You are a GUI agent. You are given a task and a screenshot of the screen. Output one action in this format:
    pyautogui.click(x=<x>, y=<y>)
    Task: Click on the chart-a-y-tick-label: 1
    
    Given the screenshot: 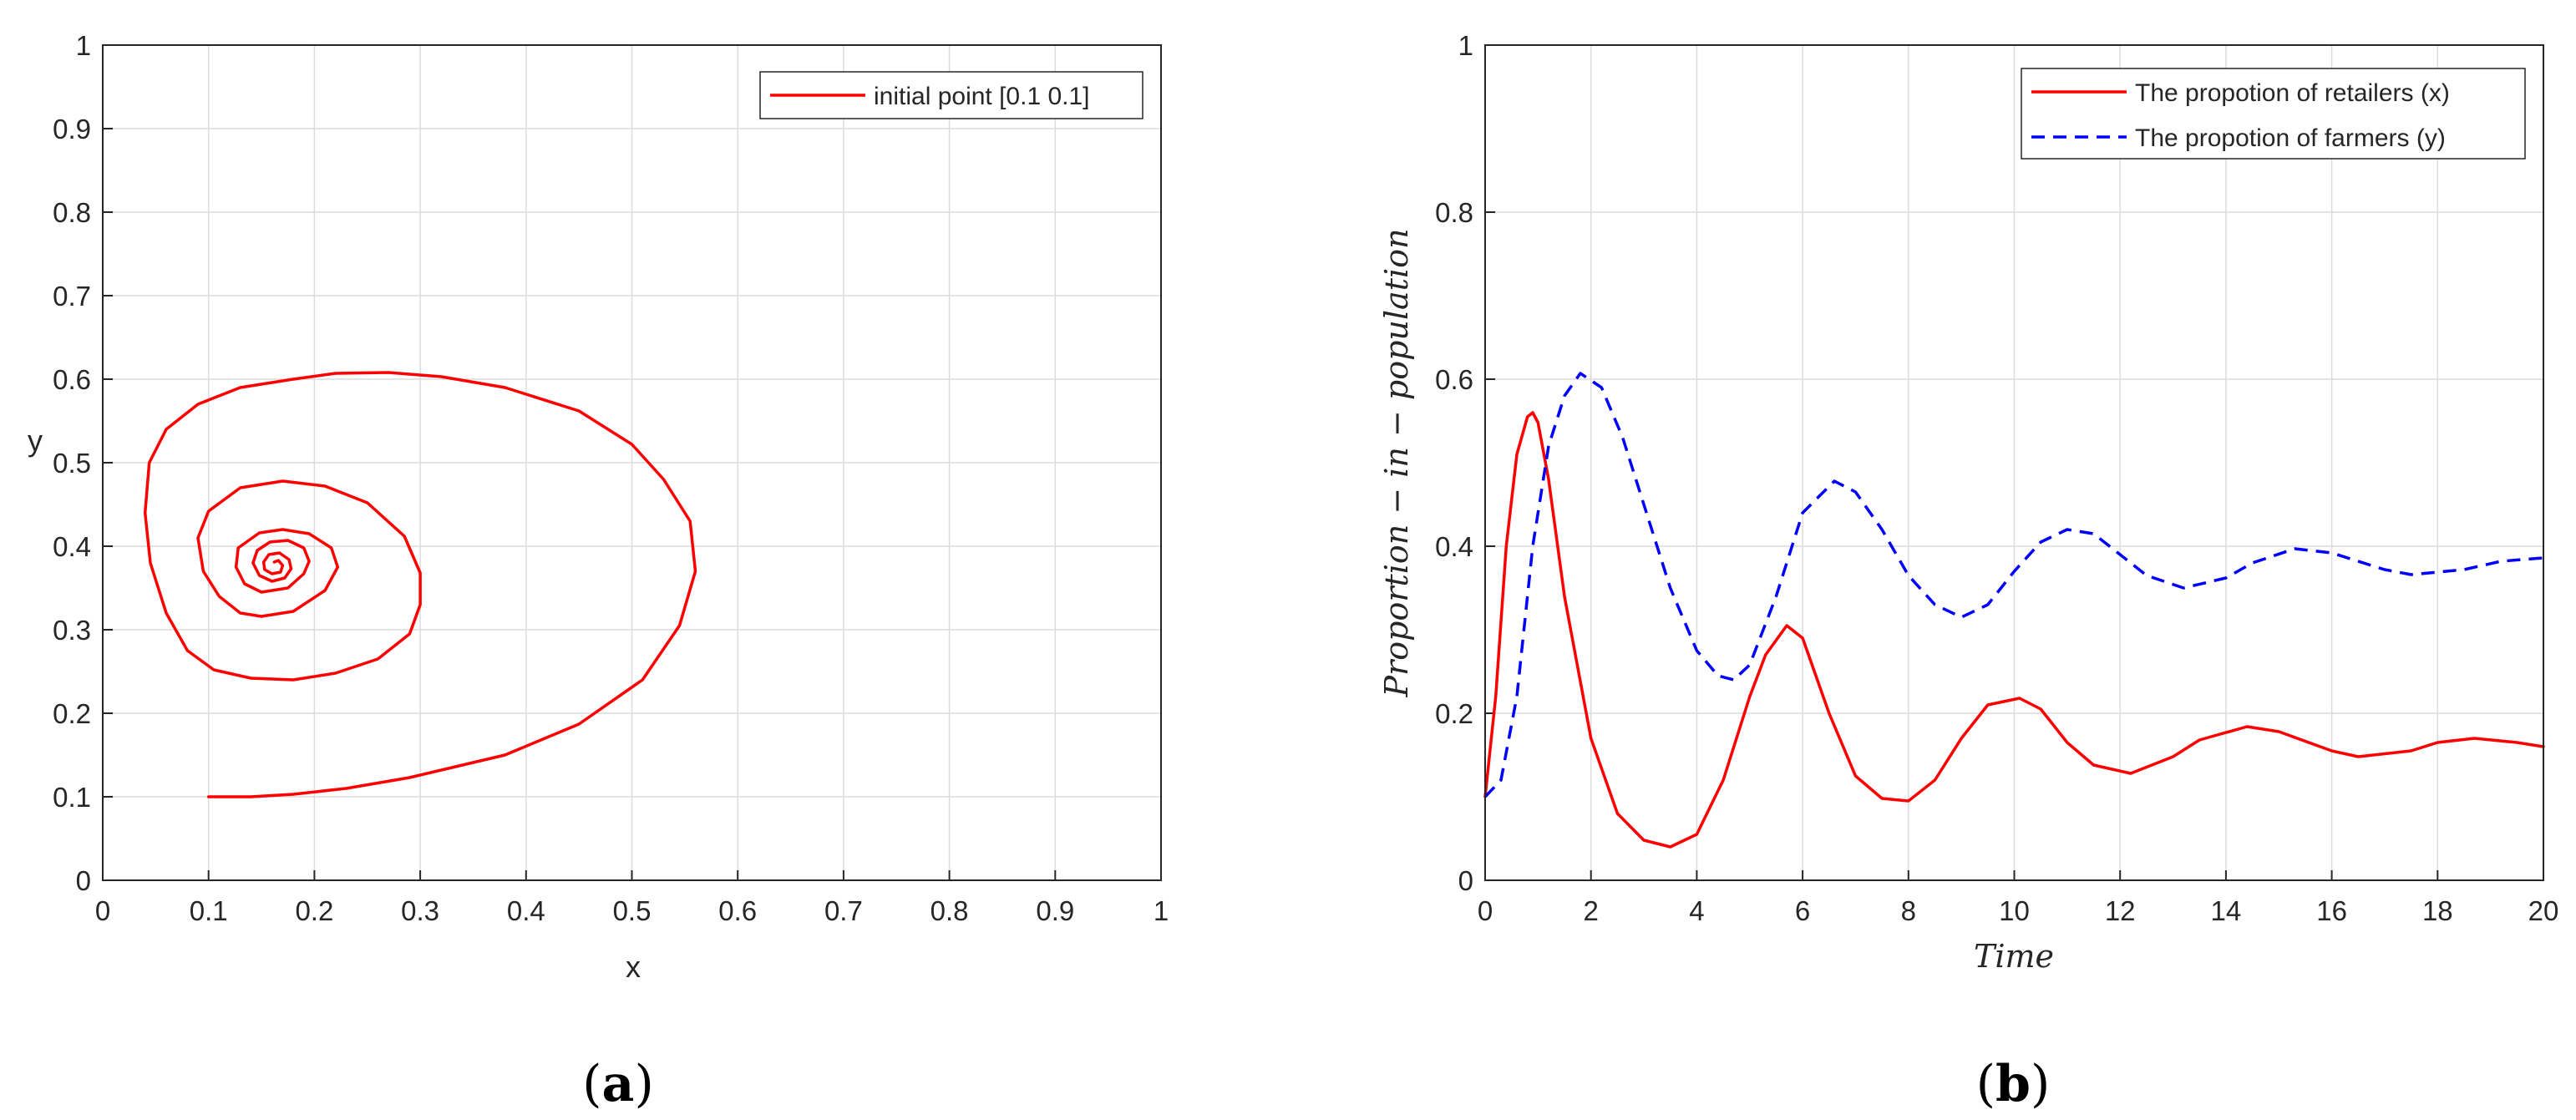 What is the action you would take?
    pyautogui.click(x=83, y=46)
    